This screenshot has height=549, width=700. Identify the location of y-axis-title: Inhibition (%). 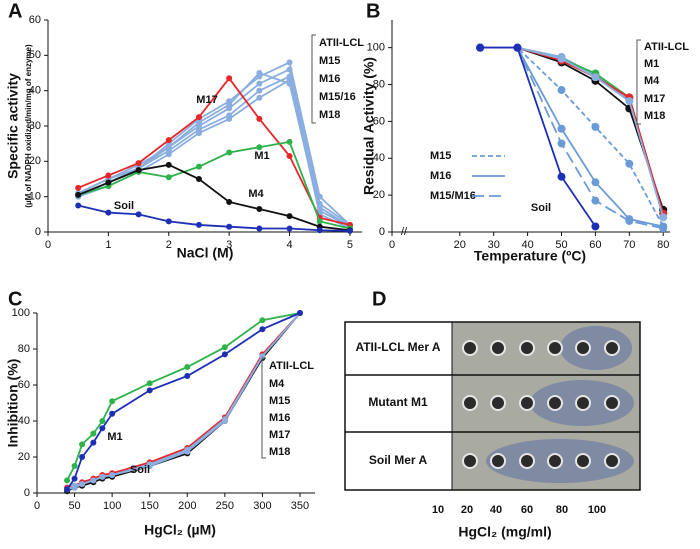
(13, 403).